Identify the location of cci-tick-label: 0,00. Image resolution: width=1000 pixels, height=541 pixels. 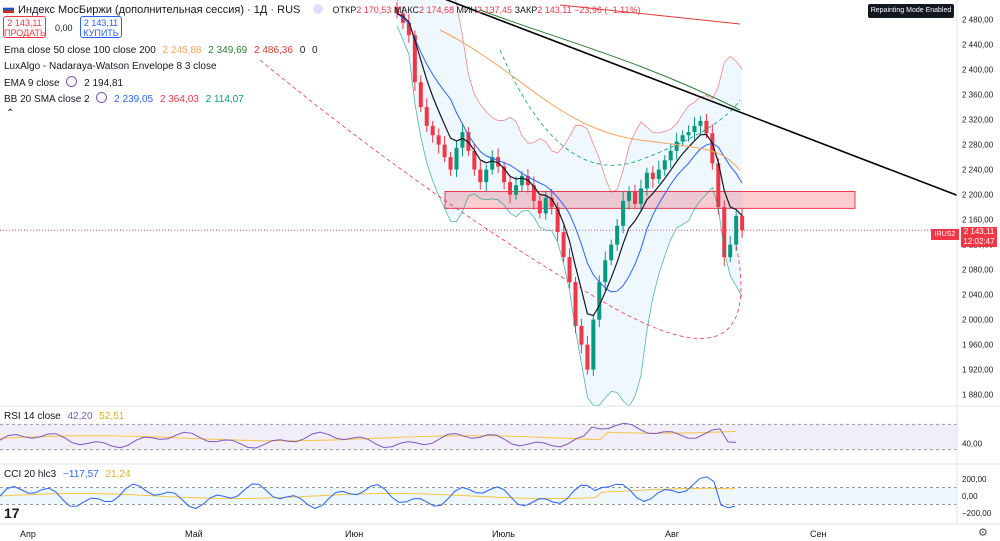
(970, 496).